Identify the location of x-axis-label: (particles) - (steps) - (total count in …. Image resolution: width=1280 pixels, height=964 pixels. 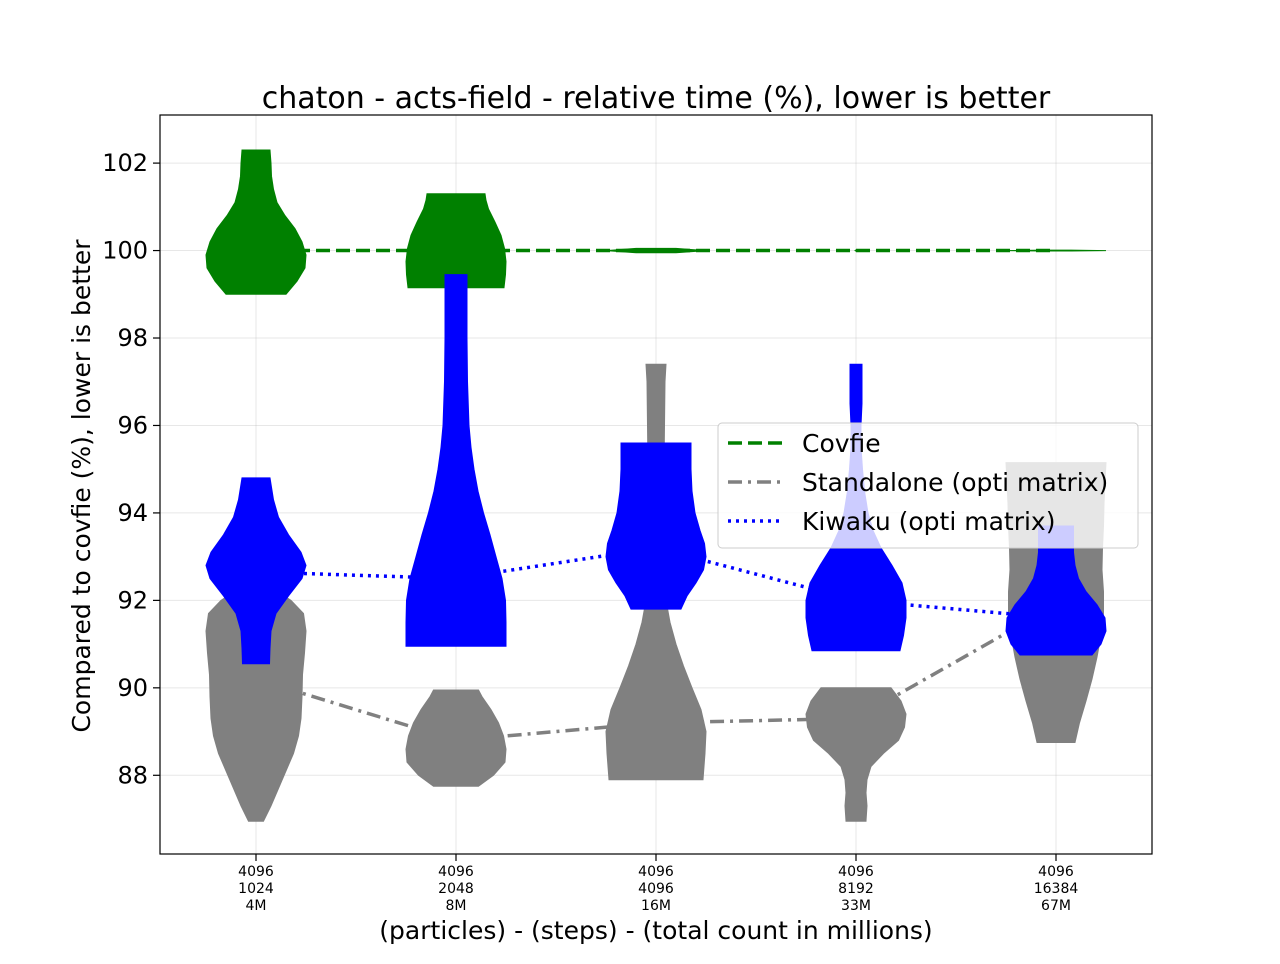
(655, 930).